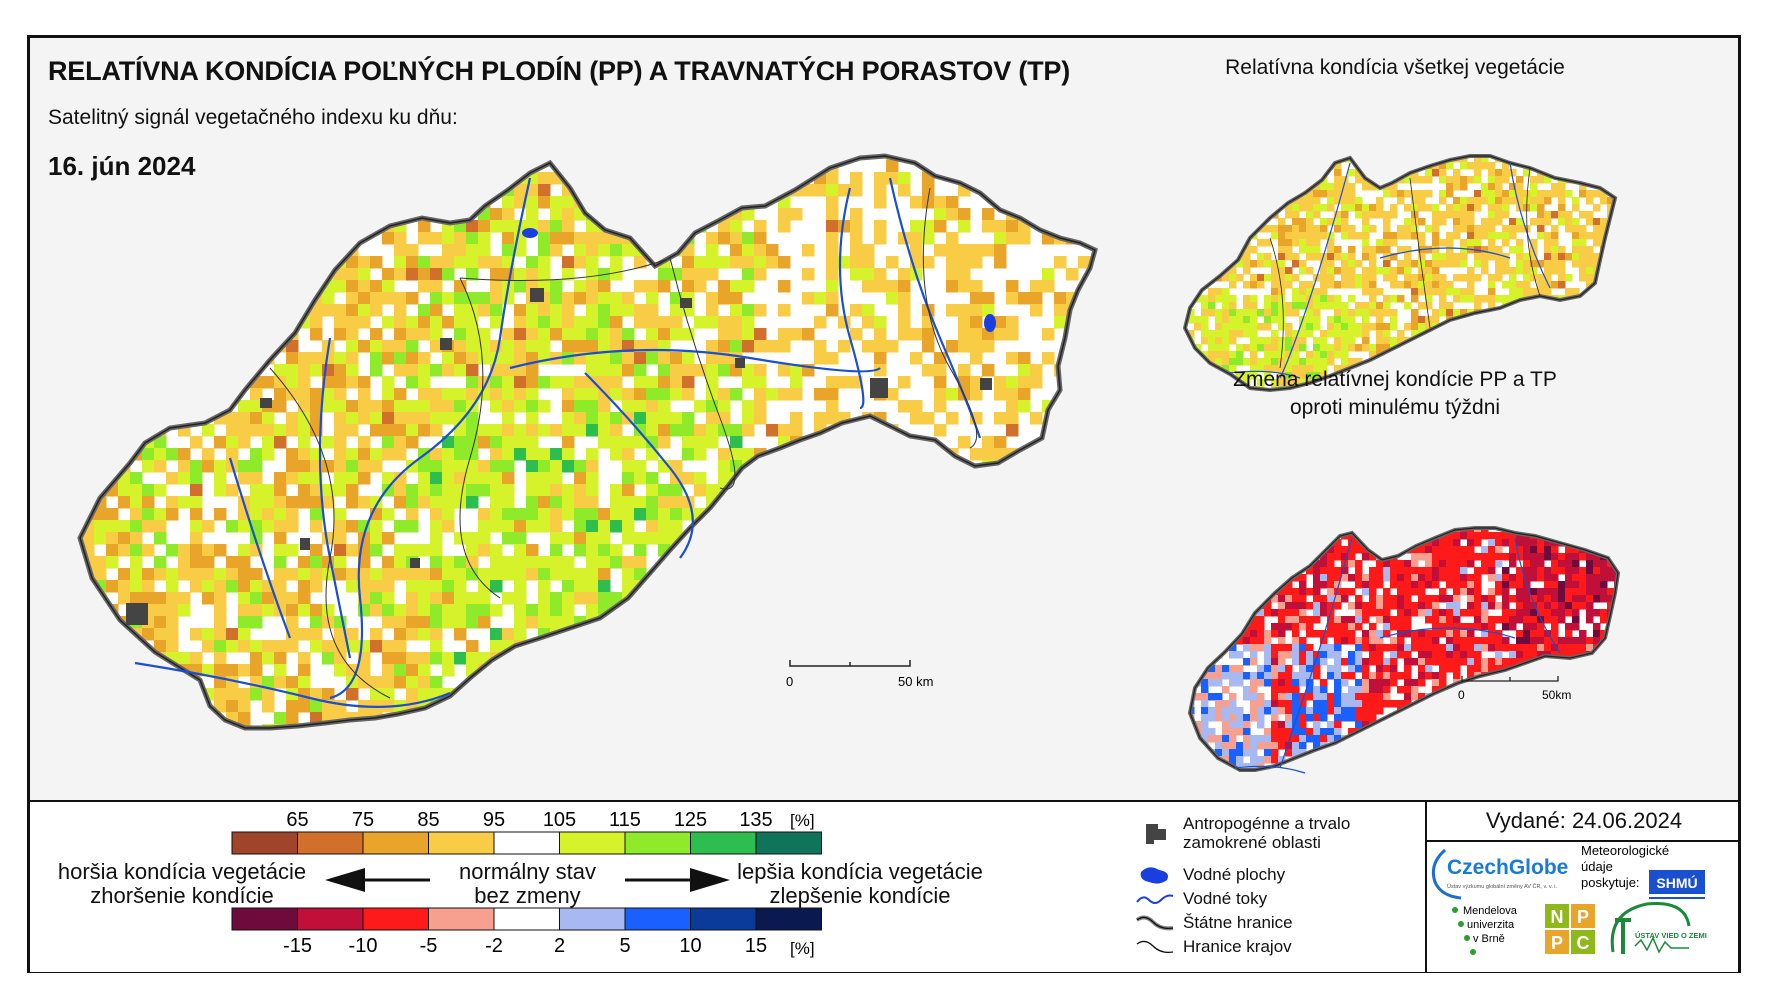  What do you see at coordinates (1395, 407) in the screenshot?
I see `inset2-title-line2: oproti minulému týždni` at bounding box center [1395, 407].